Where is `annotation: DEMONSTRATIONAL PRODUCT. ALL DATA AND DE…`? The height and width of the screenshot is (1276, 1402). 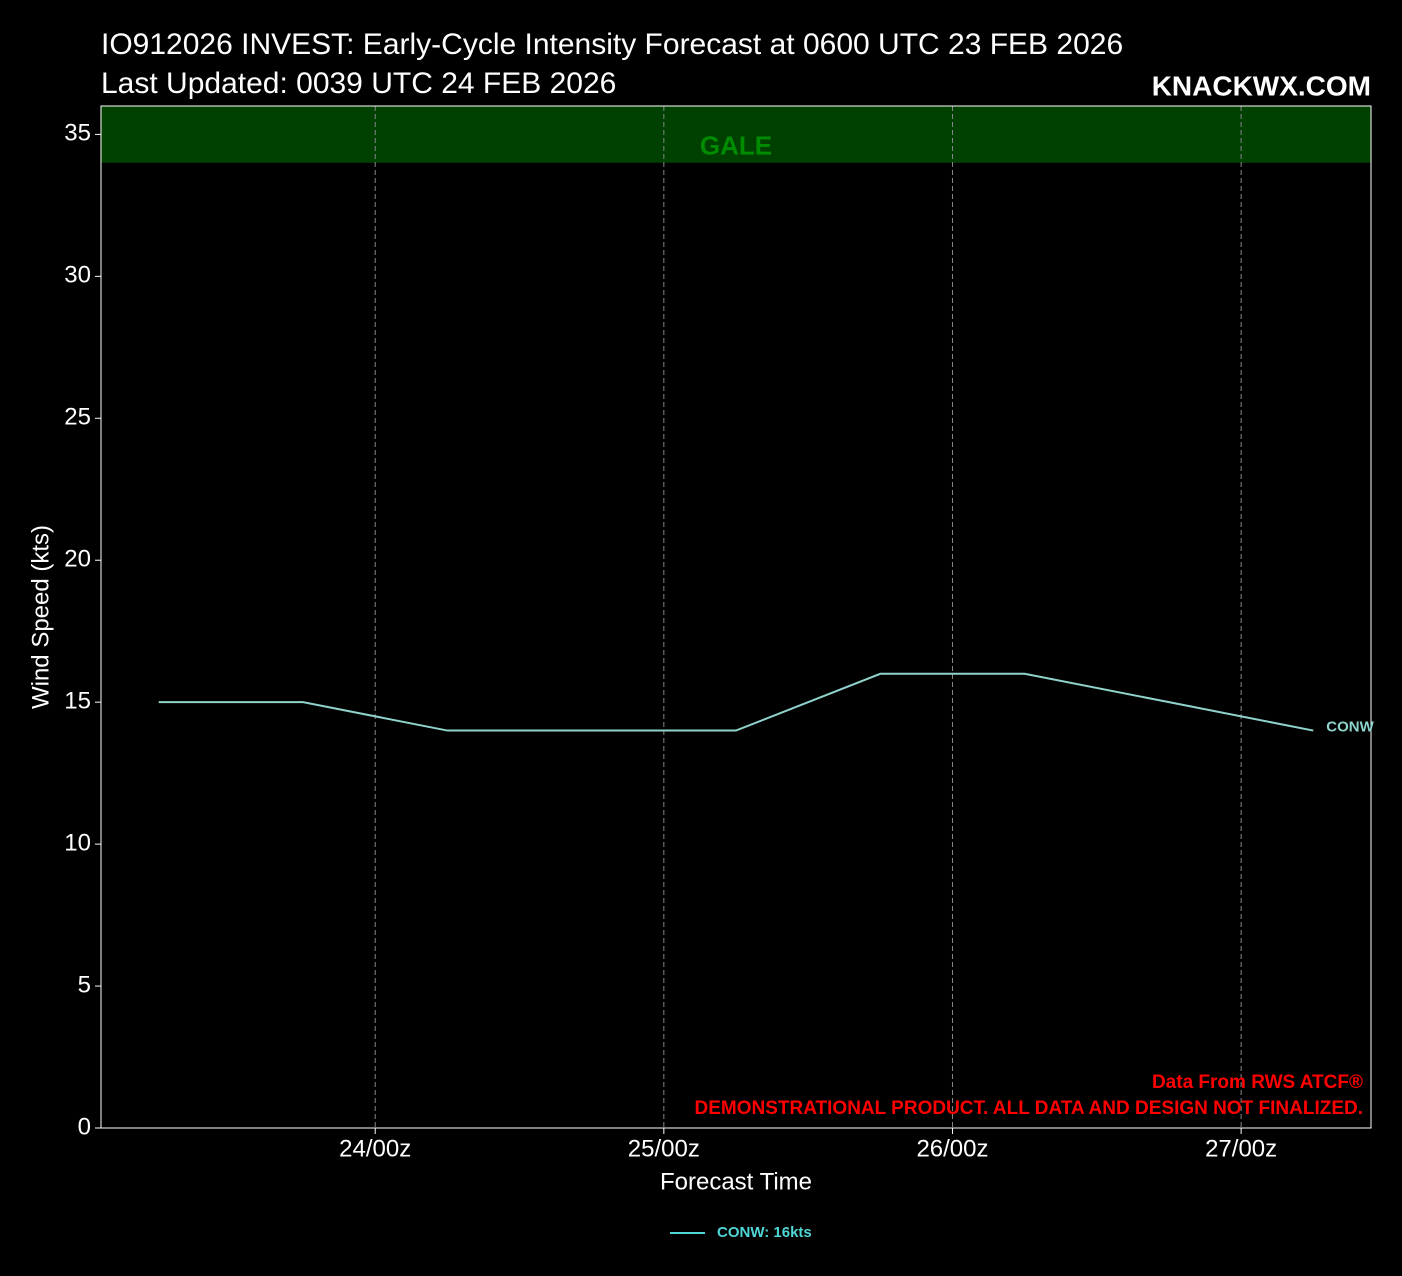 annotation: DEMONSTRATIONAL PRODUCT. ALL DATA AND DE… is located at coordinates (1029, 1108).